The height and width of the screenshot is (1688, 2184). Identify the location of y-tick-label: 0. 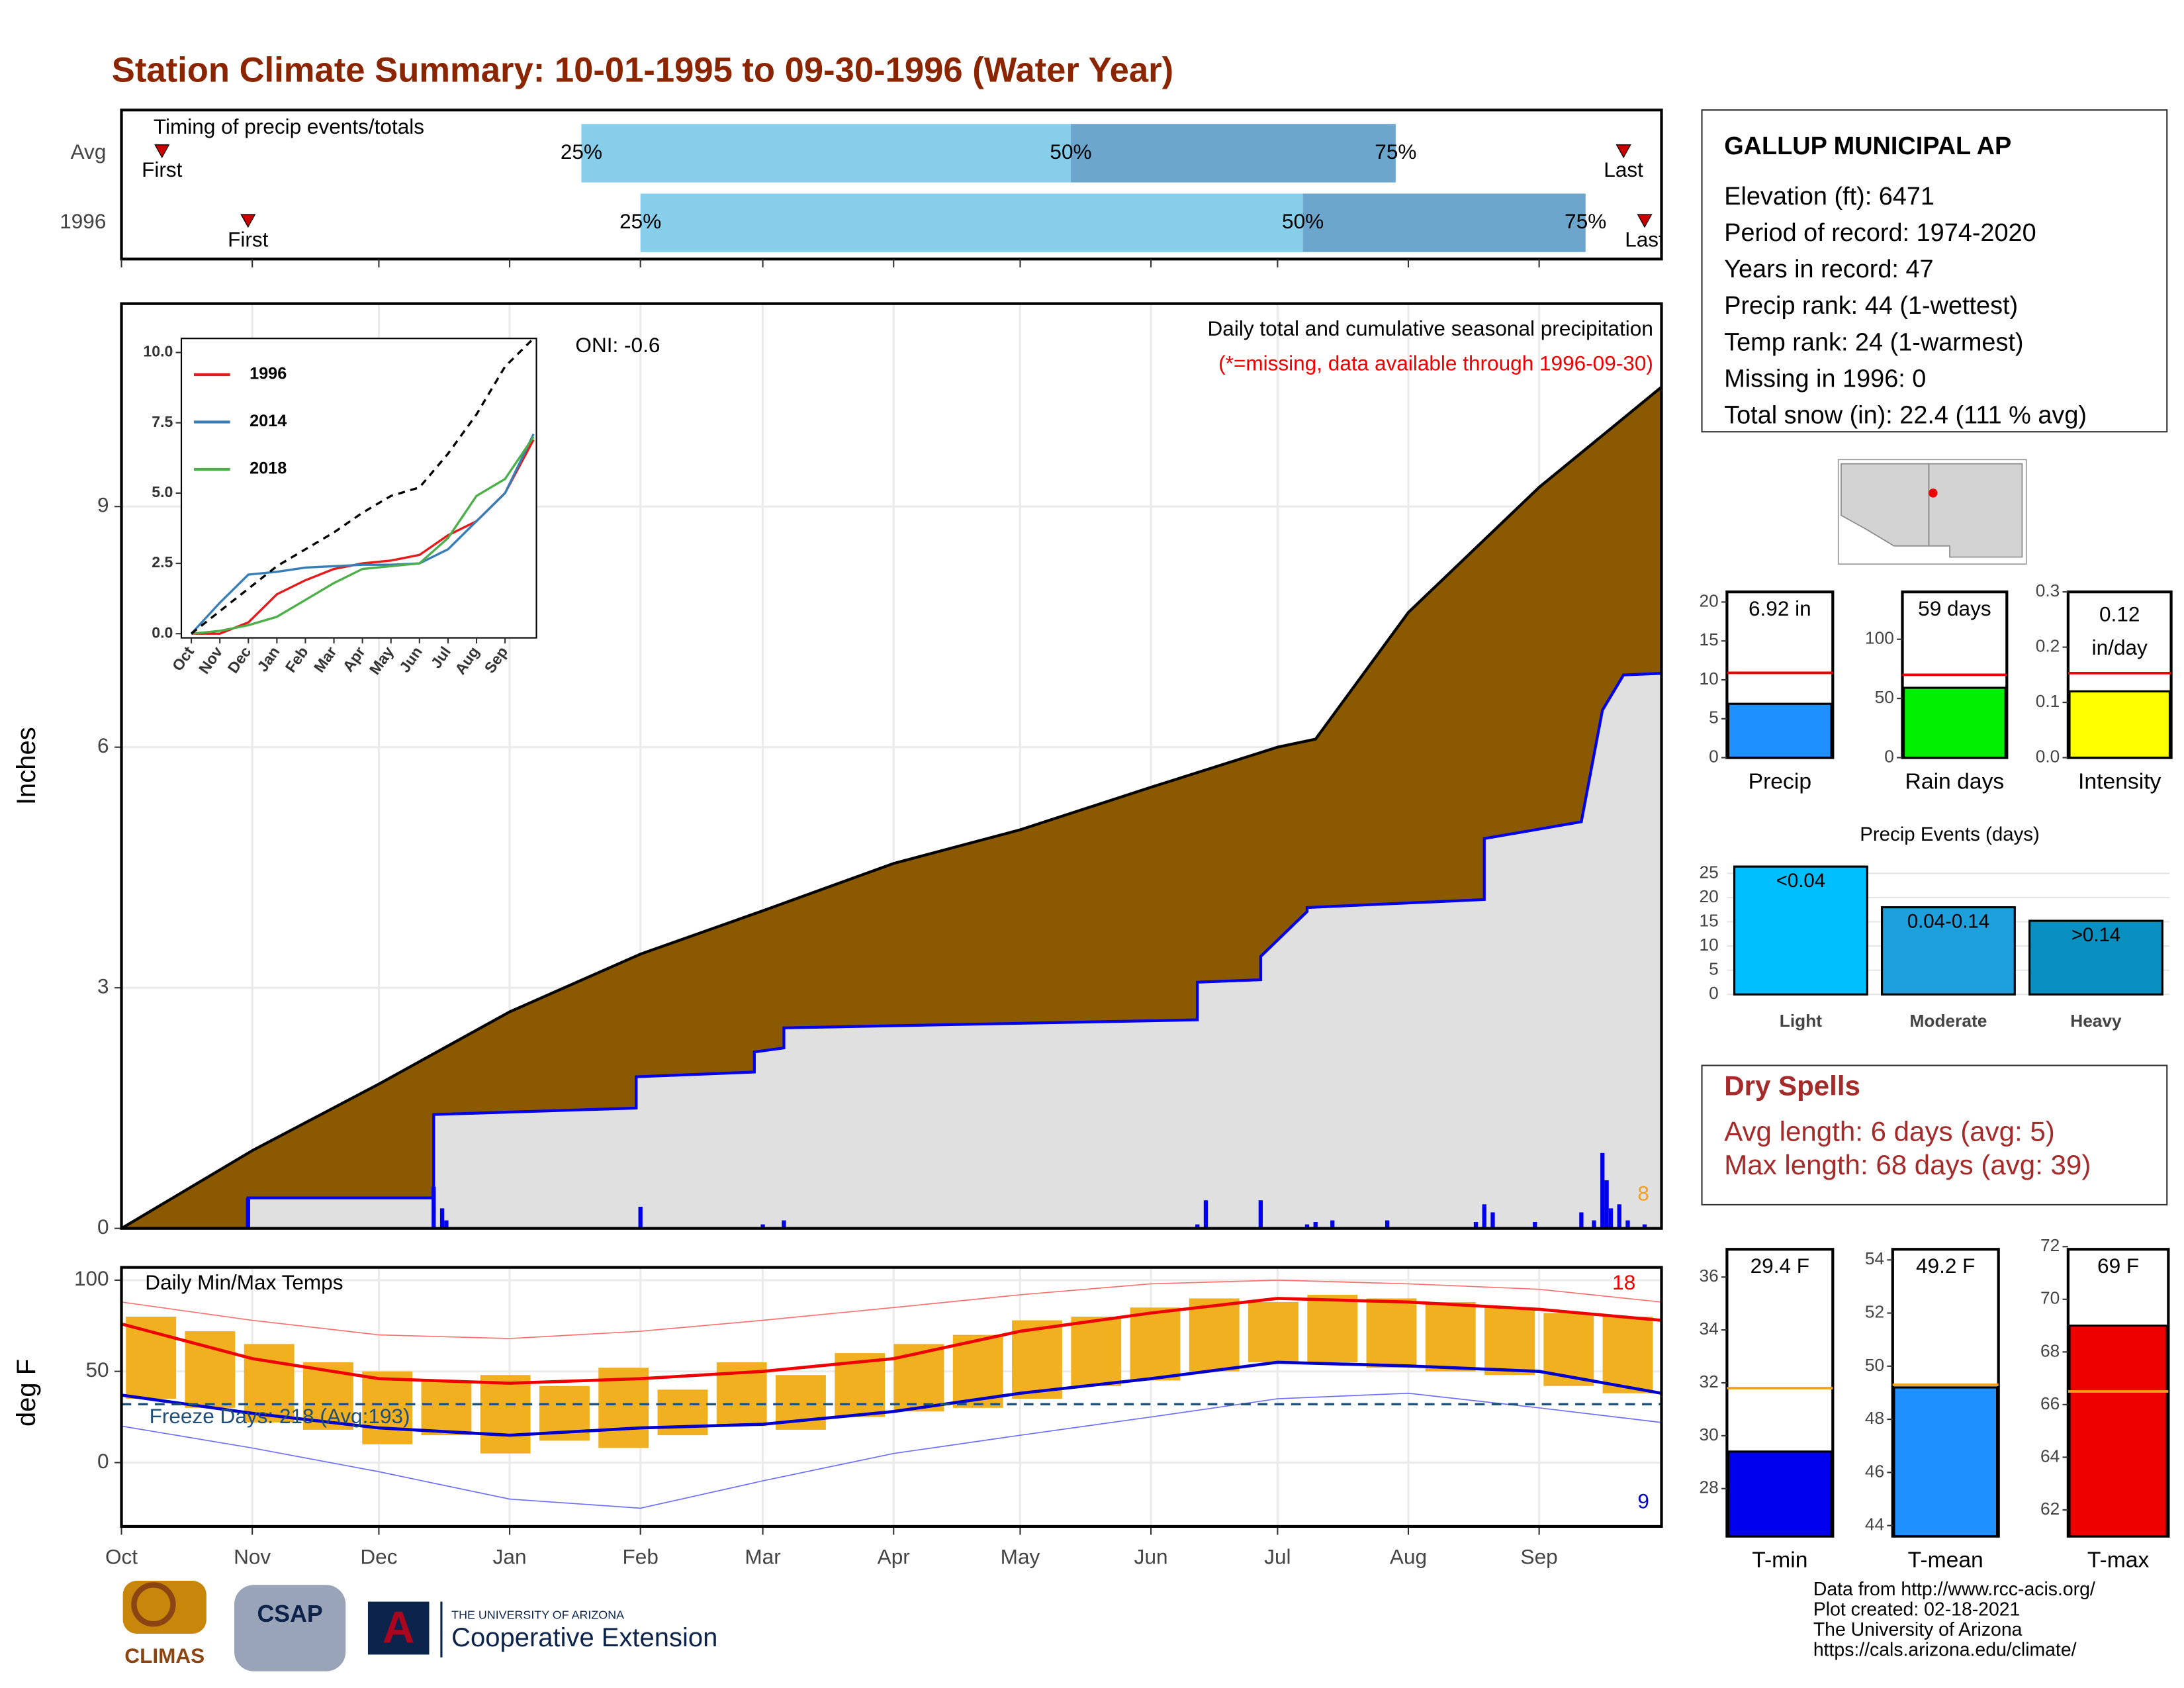
(1714, 993).